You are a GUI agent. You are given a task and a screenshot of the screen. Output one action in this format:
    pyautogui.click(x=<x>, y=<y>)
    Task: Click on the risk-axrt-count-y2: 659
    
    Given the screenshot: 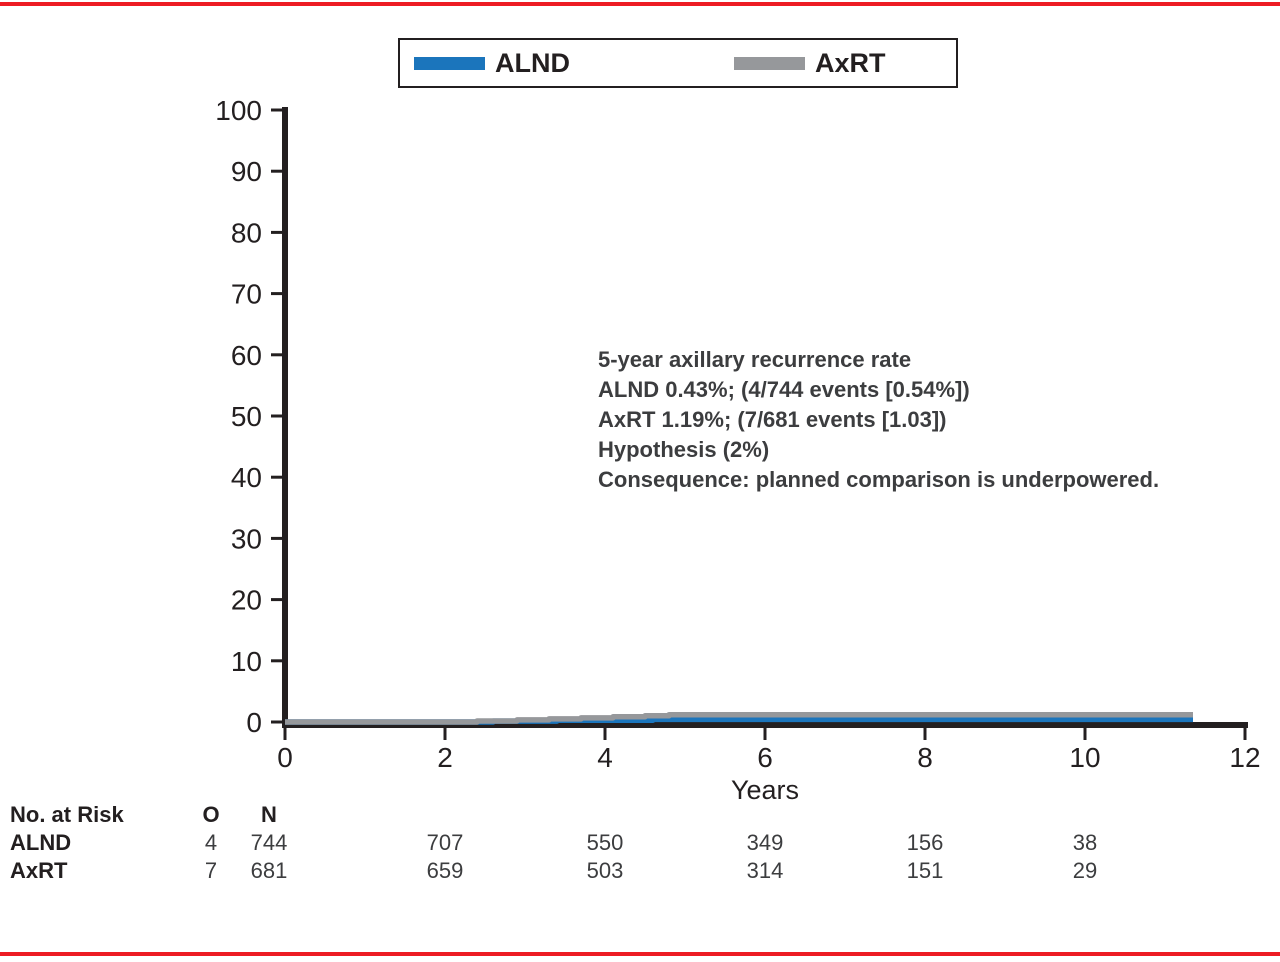 What is the action you would take?
    pyautogui.click(x=445, y=870)
    